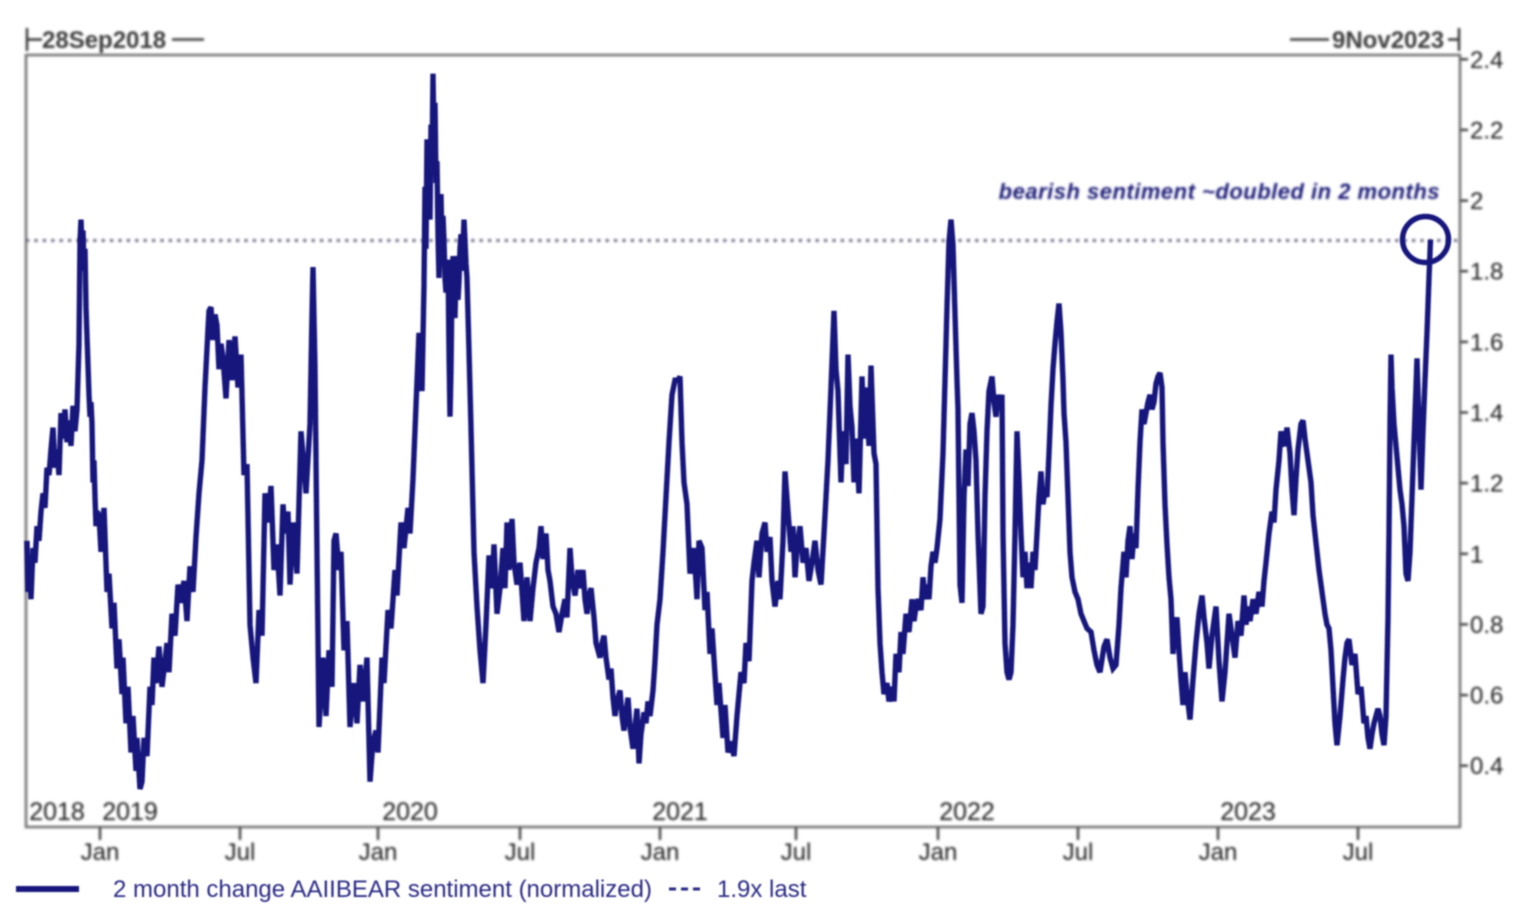 Image resolution: width=1536 pixels, height=919 pixels. Describe the element at coordinates (967, 812) in the screenshot. I see `svg-text: 2022` at that location.